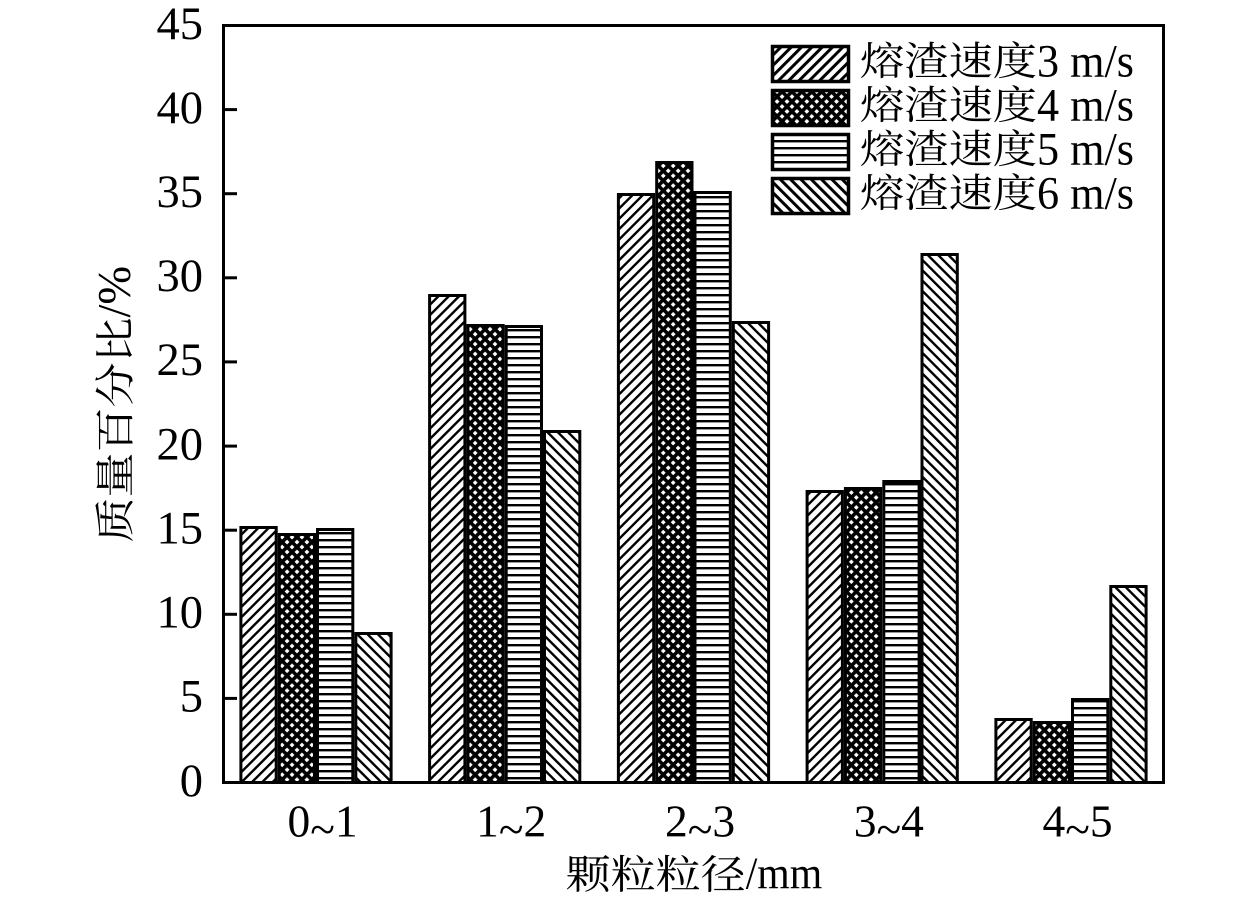 The width and height of the screenshot is (1259, 905). Describe the element at coordinates (180, 360) in the screenshot. I see `svg-text: 25` at that location.